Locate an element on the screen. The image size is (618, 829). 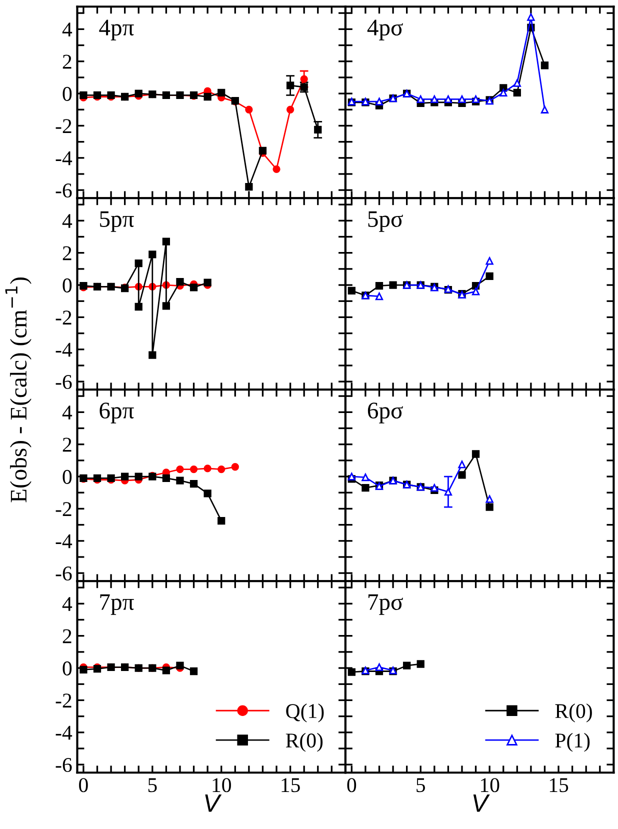
chart-title: 6pπ is located at coordinates (117, 413).